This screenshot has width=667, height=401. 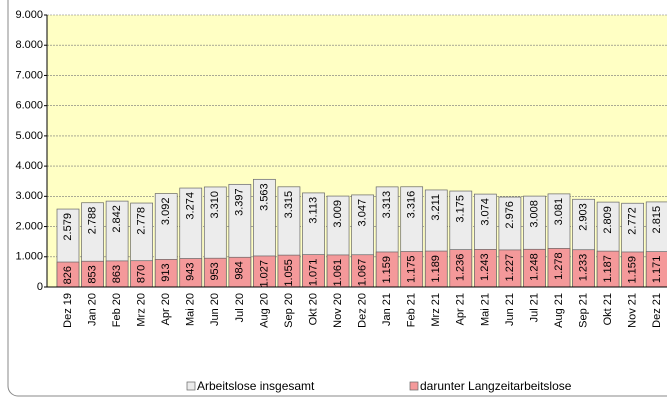 I want to click on y-tick-label: 6.000, so click(x=29, y=106).